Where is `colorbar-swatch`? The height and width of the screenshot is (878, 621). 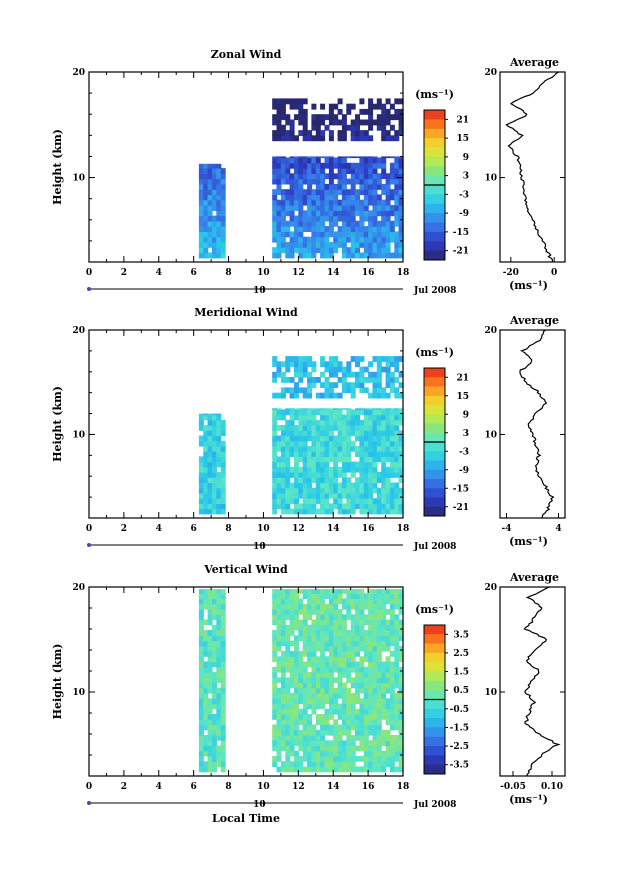 colorbar-swatch is located at coordinates (434, 667).